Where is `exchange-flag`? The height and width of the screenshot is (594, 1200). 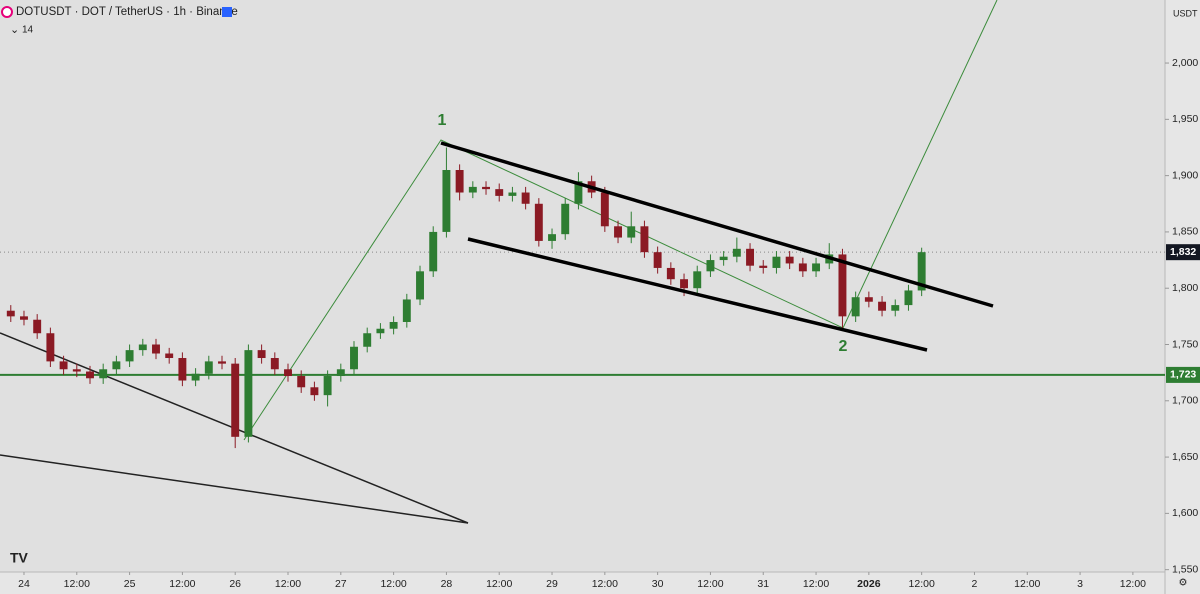 exchange-flag is located at coordinates (227, 12).